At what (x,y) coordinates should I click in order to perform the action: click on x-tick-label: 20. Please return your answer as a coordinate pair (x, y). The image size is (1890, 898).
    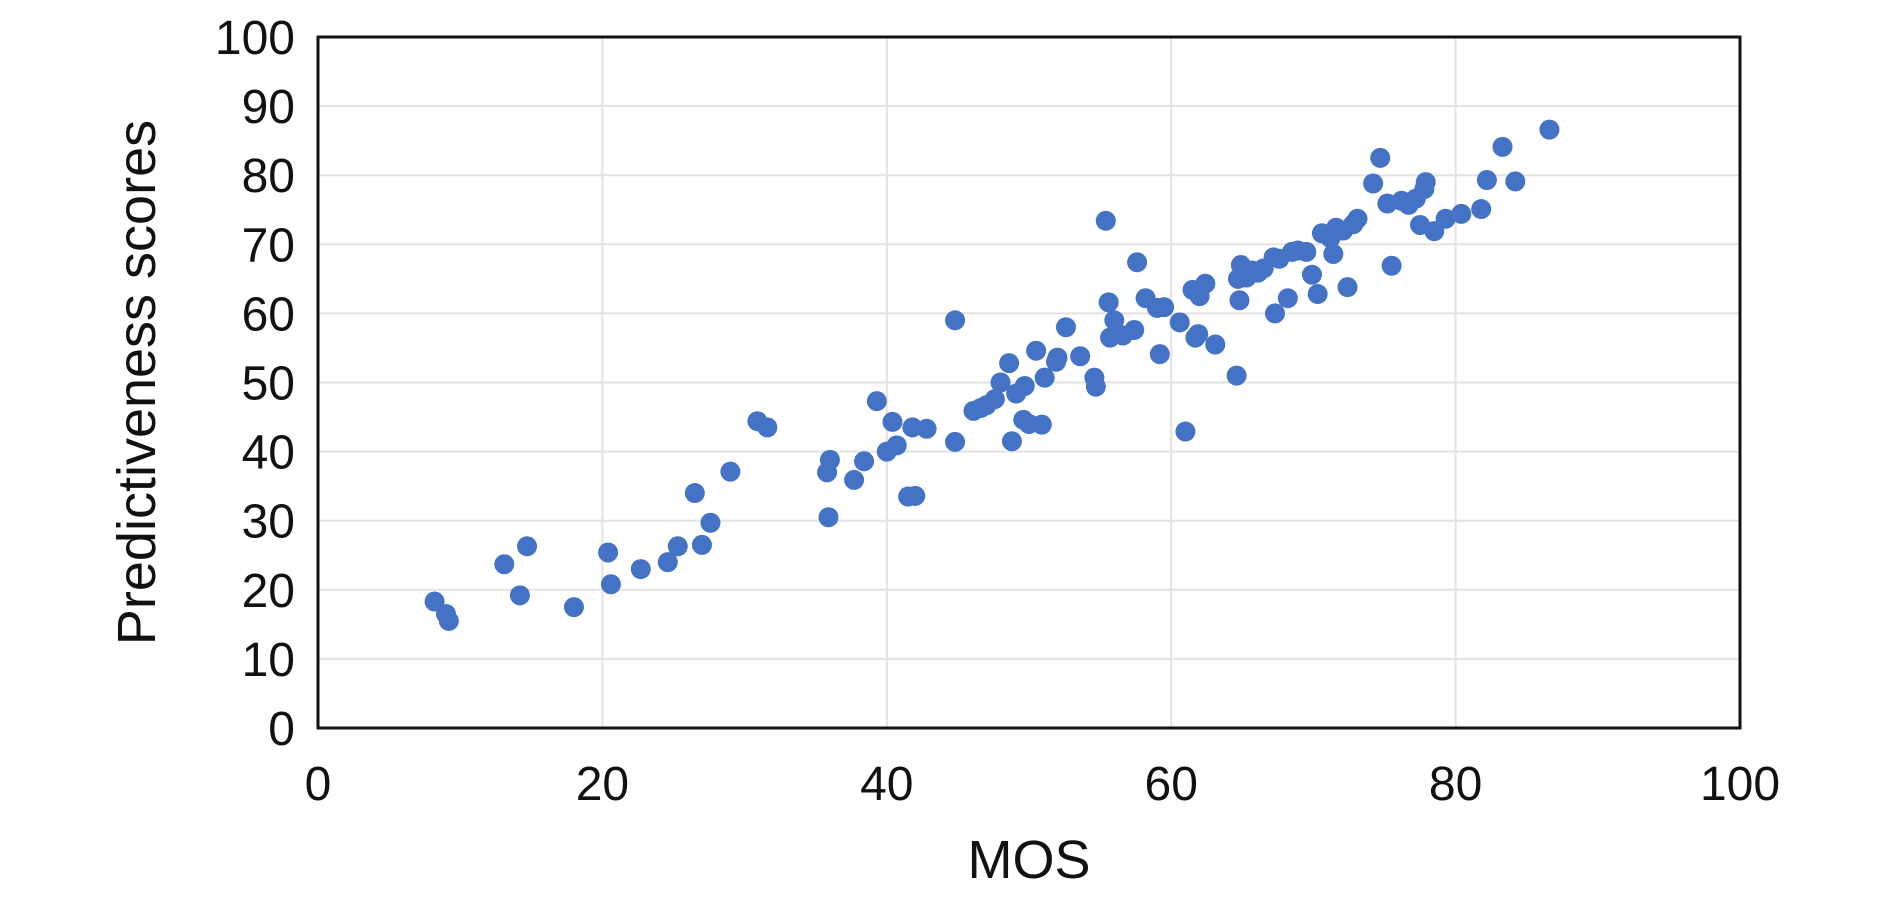
    Looking at the image, I should click on (602, 784).